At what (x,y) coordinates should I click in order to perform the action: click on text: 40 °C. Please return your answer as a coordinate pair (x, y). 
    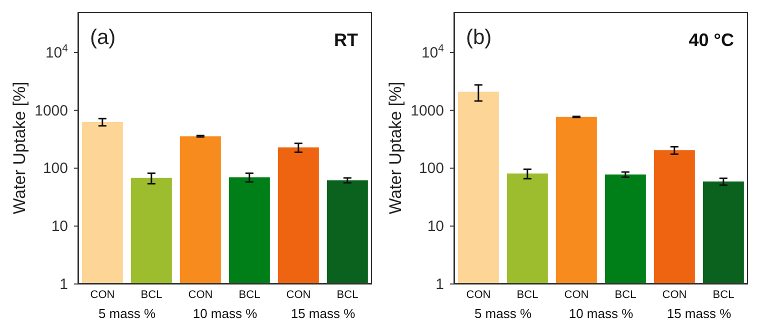
    Looking at the image, I should click on (711, 40).